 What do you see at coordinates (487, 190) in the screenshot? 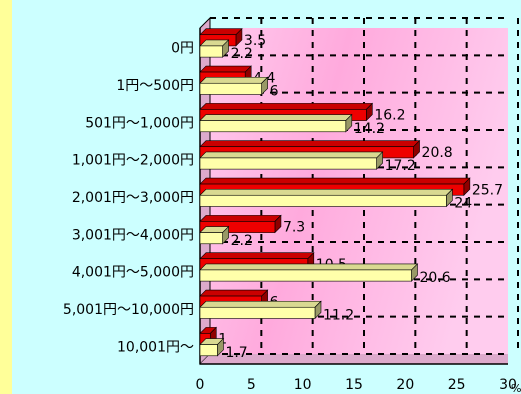
I see `data-label: 25.7` at bounding box center [487, 190].